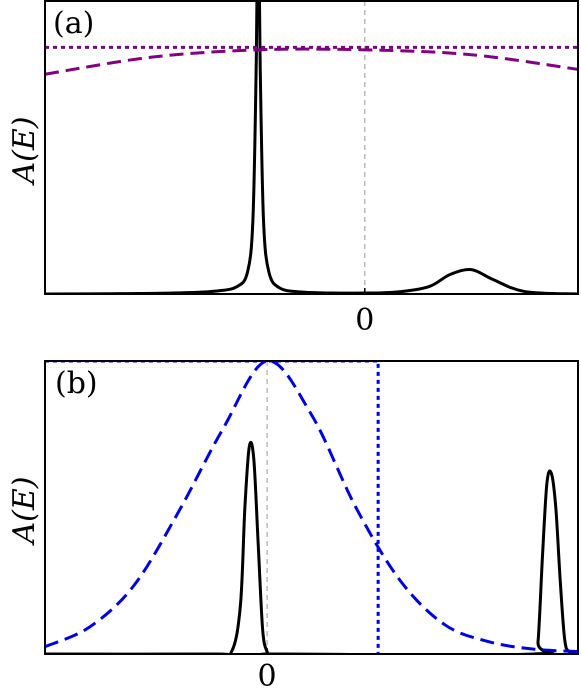 The height and width of the screenshot is (689, 581). I want to click on x-ticks-a: 0, so click(364, 313).